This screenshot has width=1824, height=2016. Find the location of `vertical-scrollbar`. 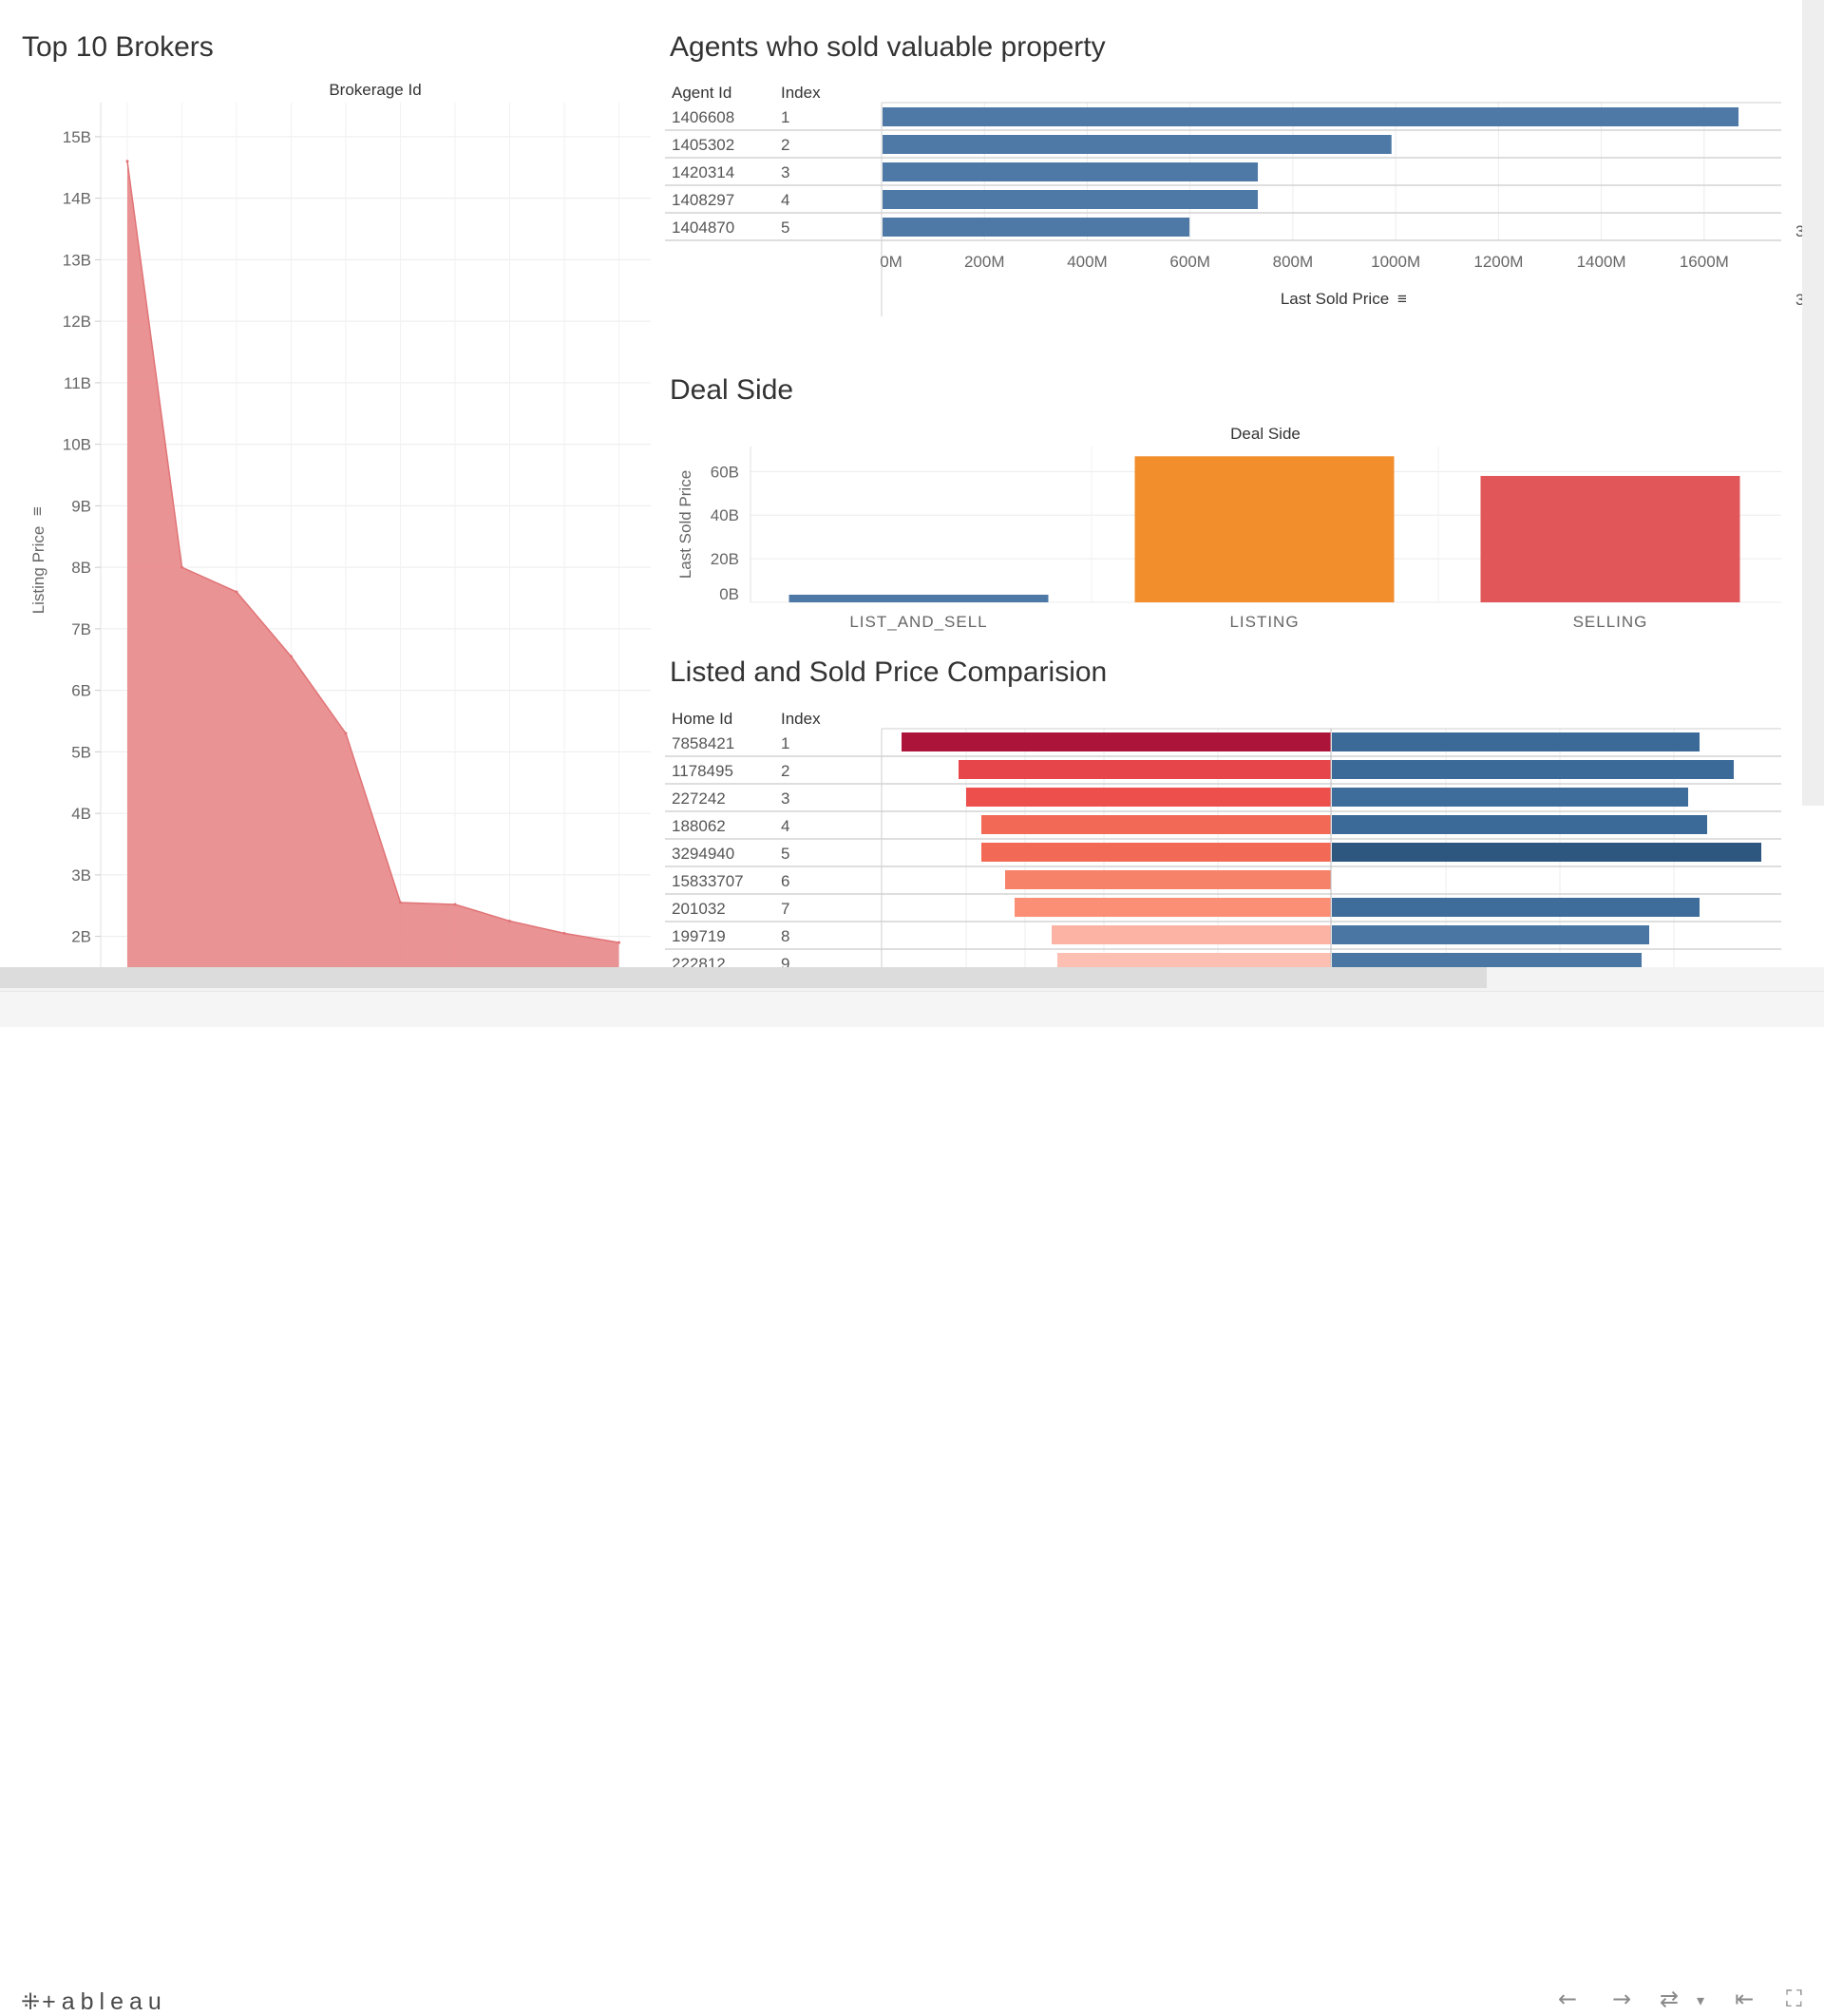

vertical-scrollbar is located at coordinates (1813, 403).